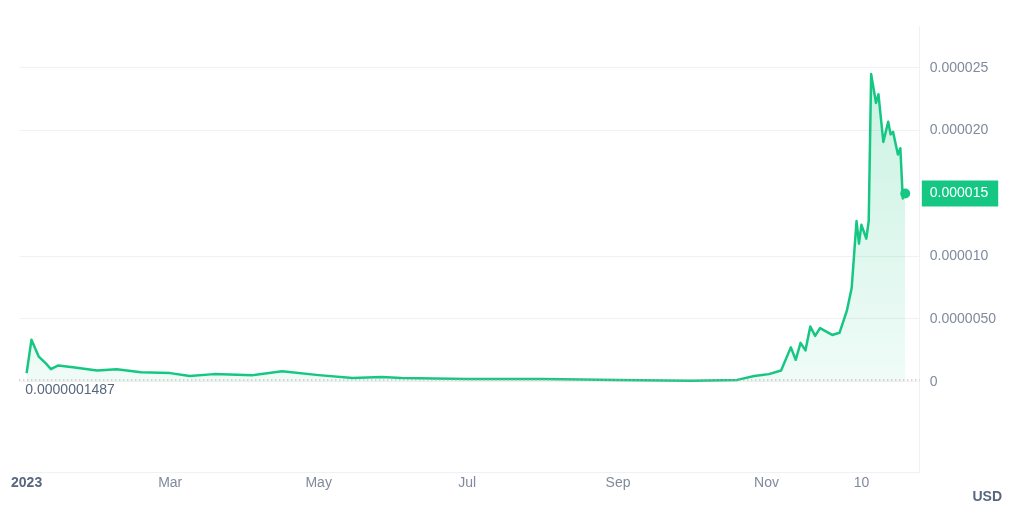  I want to click on x-tick-label: 2023, so click(27, 482).